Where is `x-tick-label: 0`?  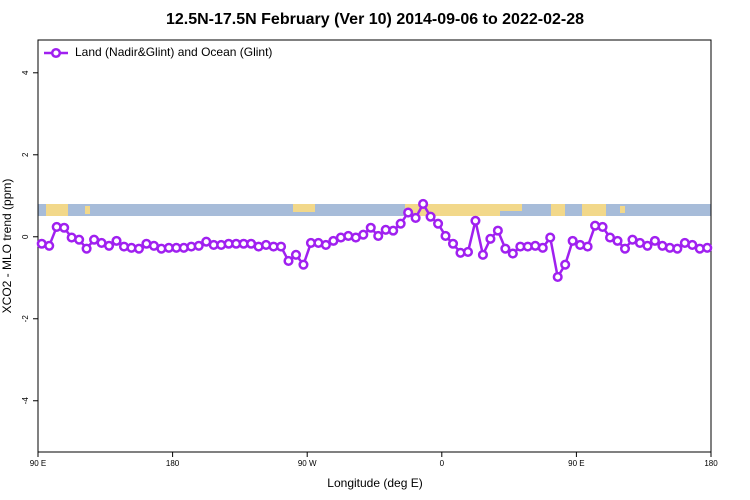 x-tick-label: 0 is located at coordinates (442, 463).